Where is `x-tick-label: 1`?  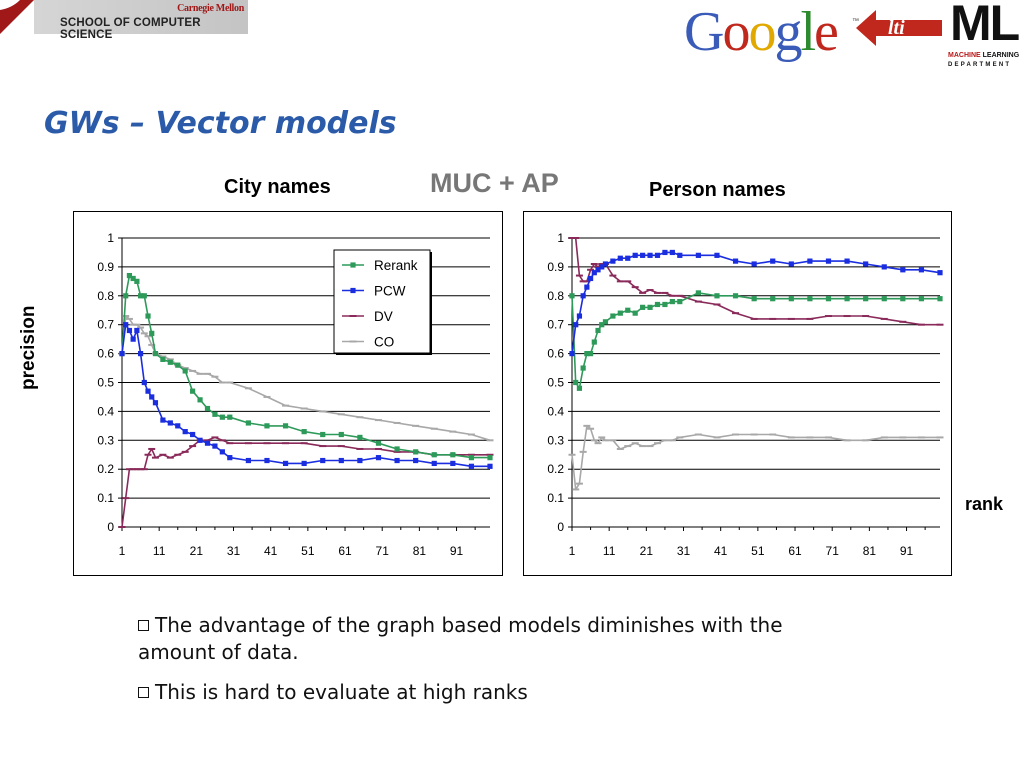 x-tick-label: 1 is located at coordinates (122, 551).